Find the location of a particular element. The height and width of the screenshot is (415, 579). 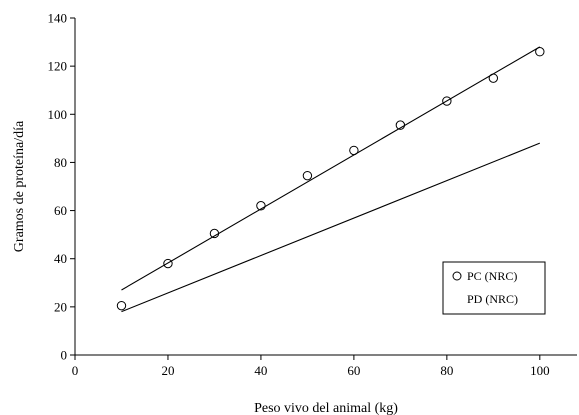

x-tick-label: 20 is located at coordinates (167, 370).